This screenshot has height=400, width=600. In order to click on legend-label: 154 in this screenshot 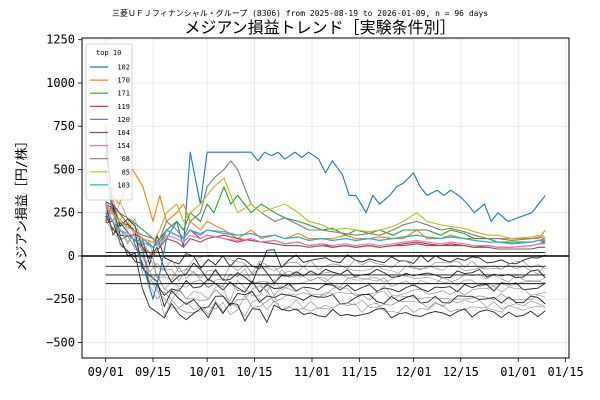, I will do `click(123, 146)`.